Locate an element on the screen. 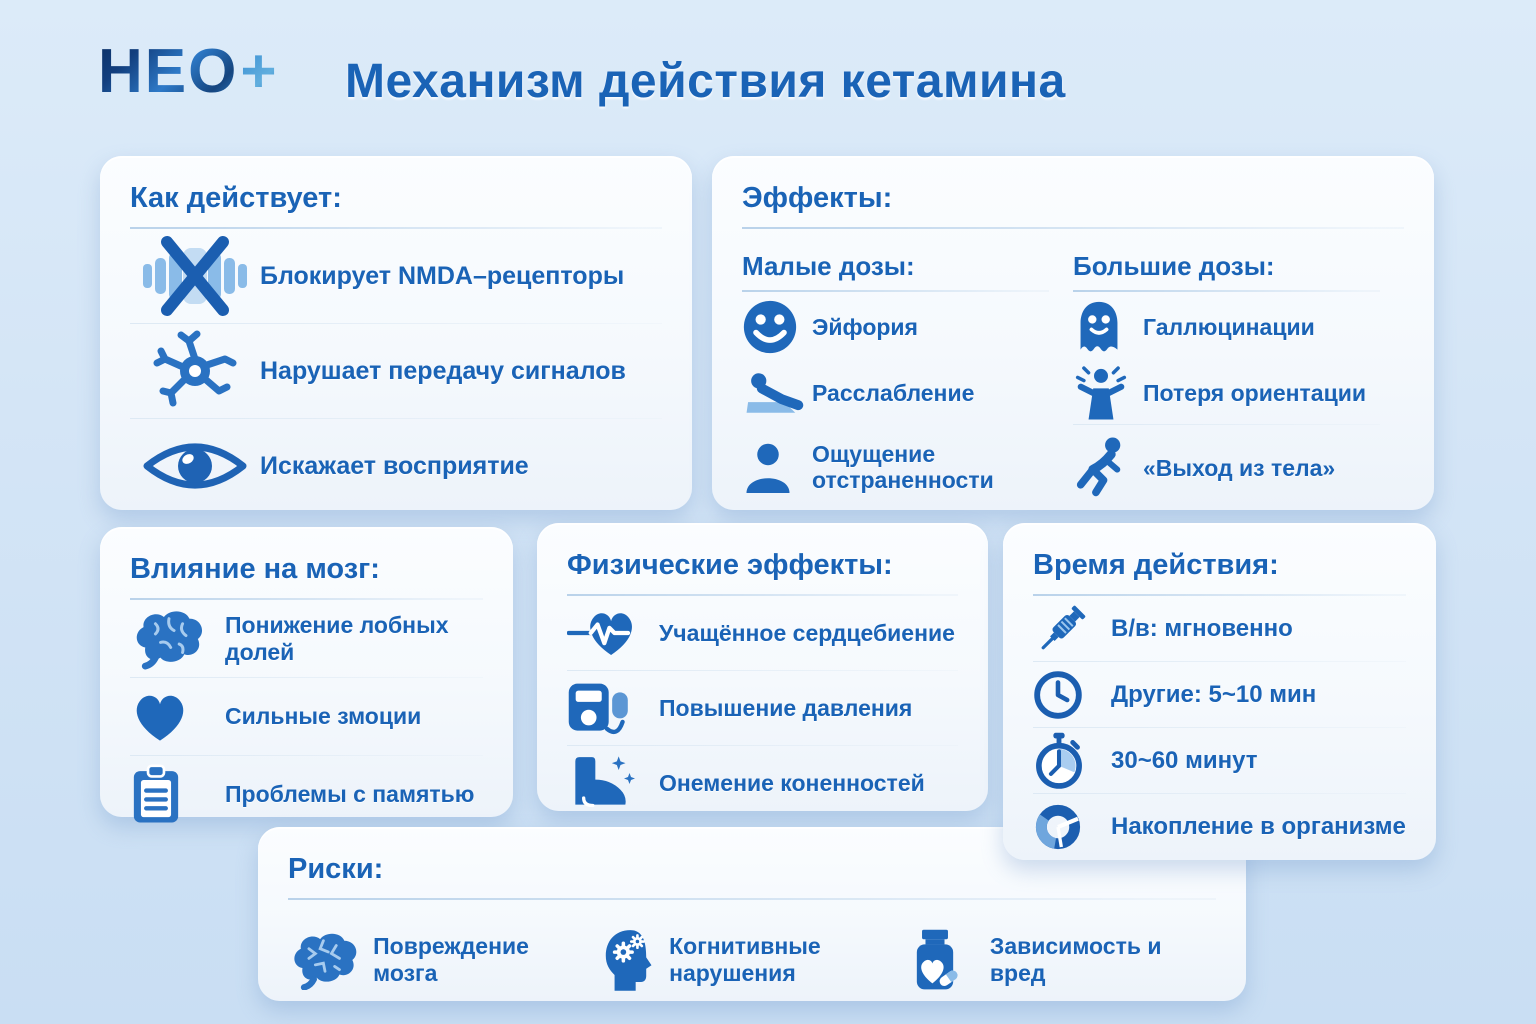 The height and width of the screenshot is (1024, 1536). list-item: Эйфория is located at coordinates (895, 327).